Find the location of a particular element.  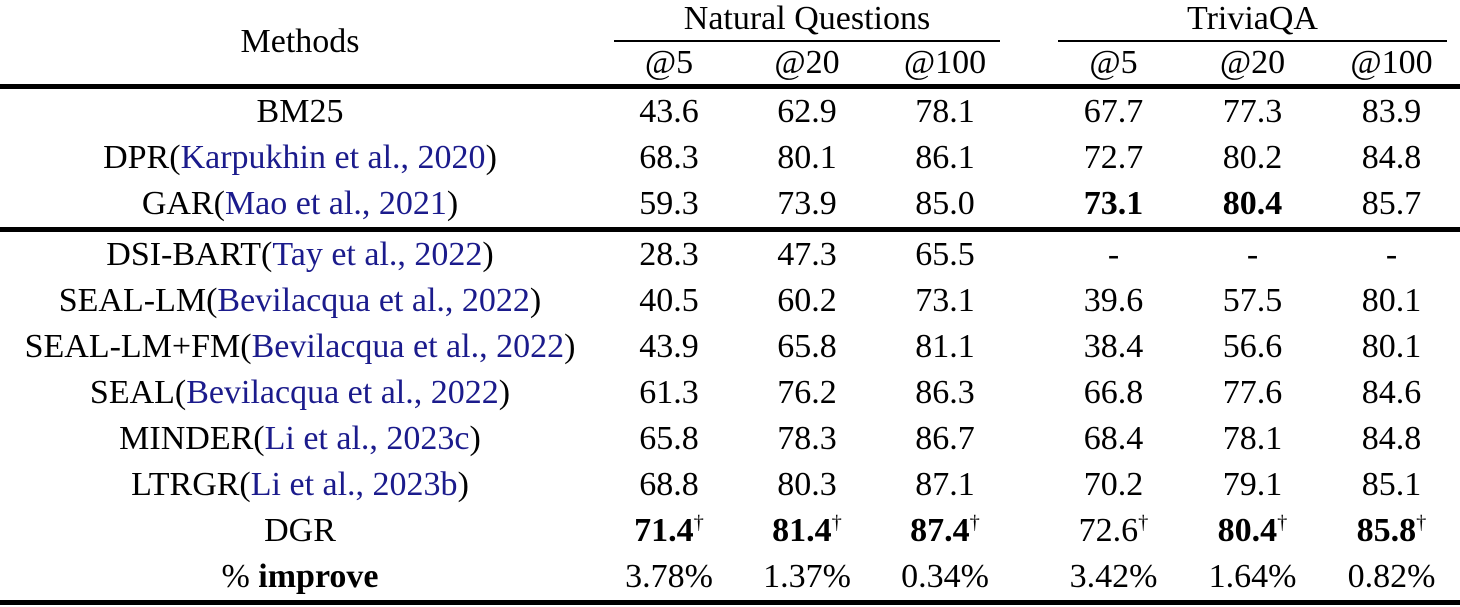

metric-value: 57.5 is located at coordinates (1252, 300).